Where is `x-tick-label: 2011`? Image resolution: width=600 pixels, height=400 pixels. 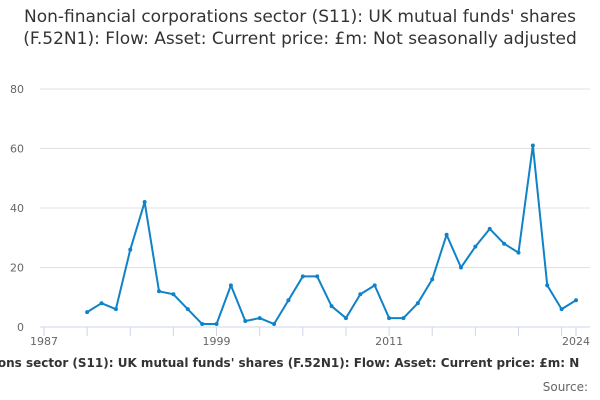 x-tick-label: 2011 is located at coordinates (389, 341).